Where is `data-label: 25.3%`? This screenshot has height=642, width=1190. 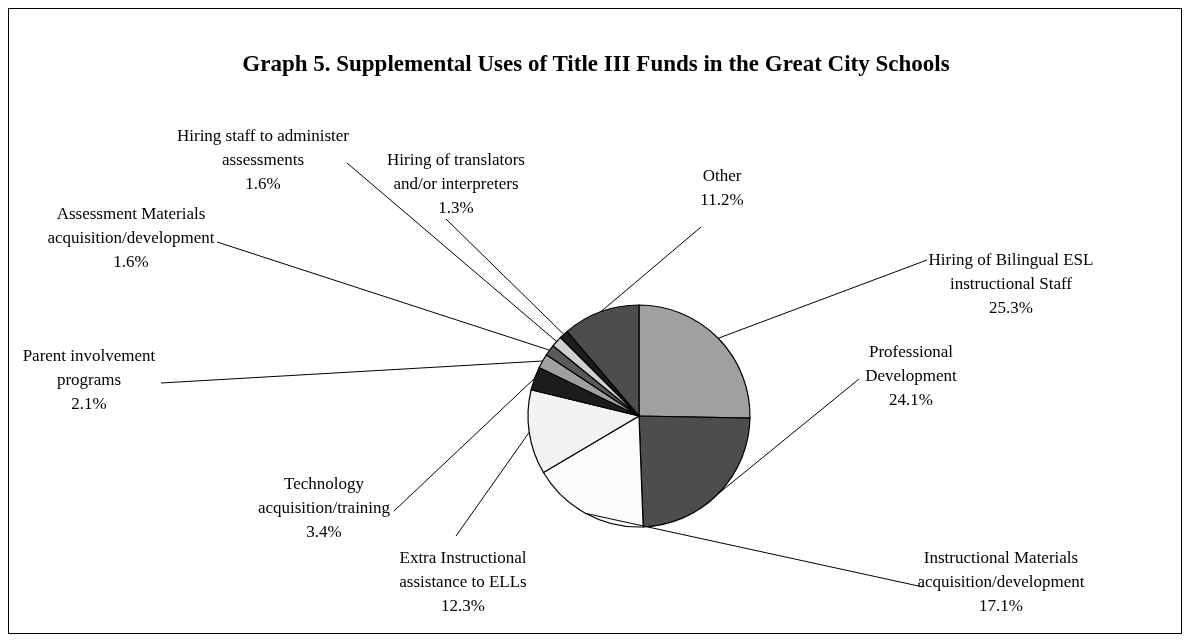
data-label: 25.3% is located at coordinates (1011, 307).